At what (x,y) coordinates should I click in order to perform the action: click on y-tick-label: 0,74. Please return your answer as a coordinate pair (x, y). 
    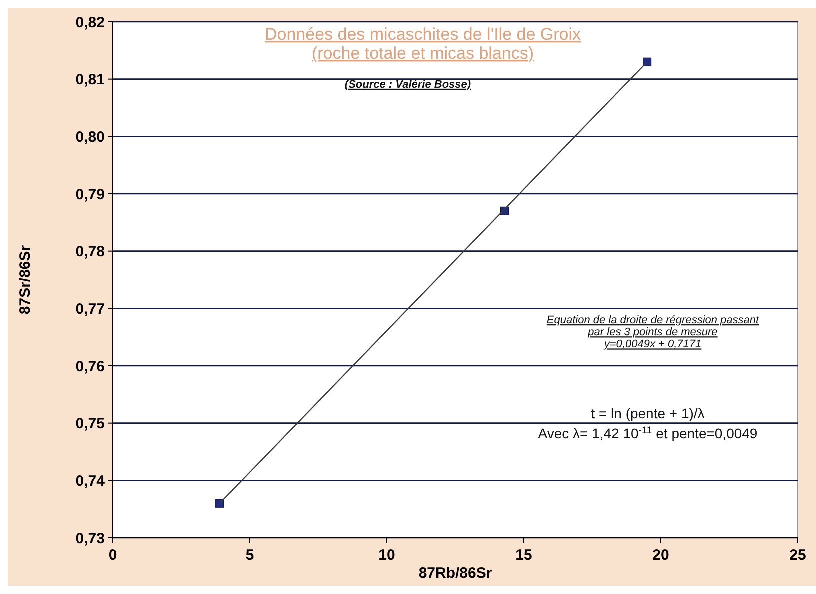
    Looking at the image, I should click on (91, 481).